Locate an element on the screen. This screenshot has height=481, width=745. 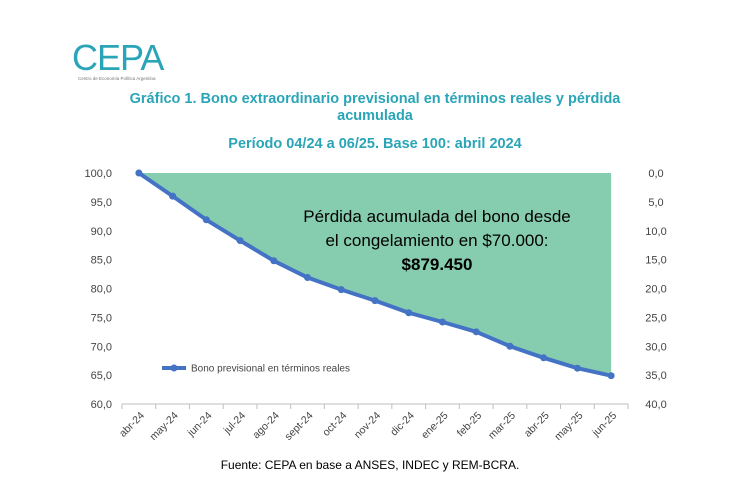
annotation-line-3: $879.450 is located at coordinates (437, 264).